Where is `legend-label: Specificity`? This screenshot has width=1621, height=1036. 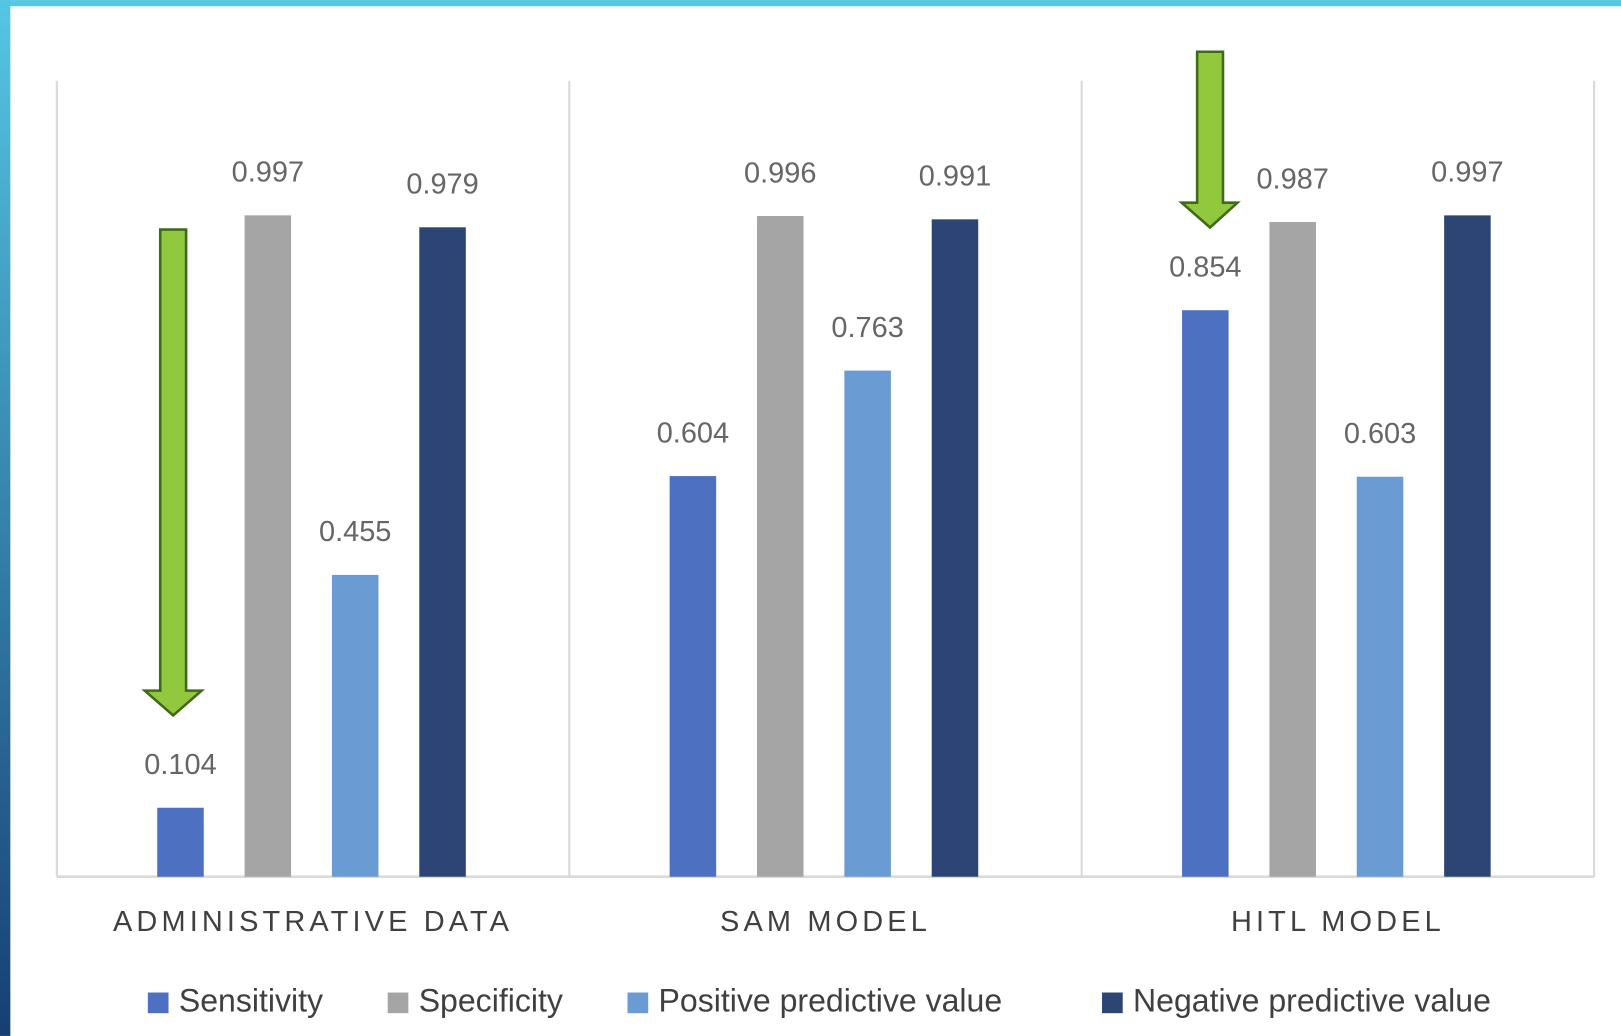 legend-label: Specificity is located at coordinates (491, 1000).